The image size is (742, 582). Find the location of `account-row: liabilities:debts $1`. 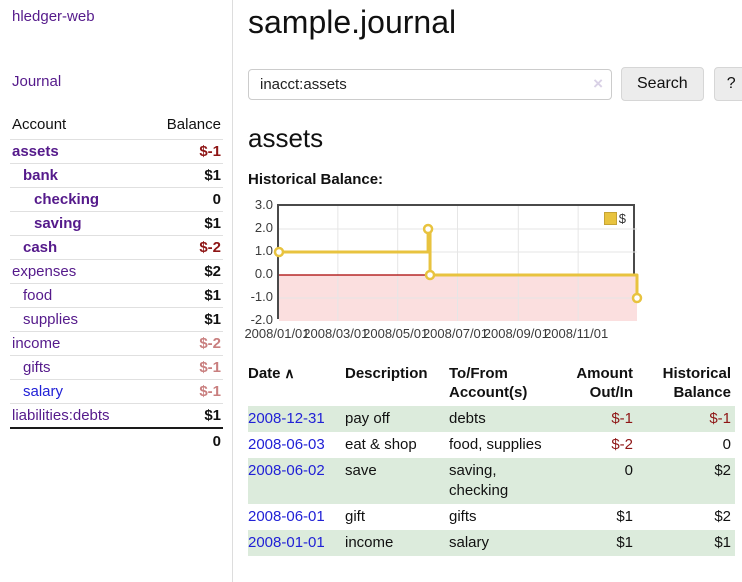

account-row: liabilities:debts $1 is located at coordinates (116, 415).